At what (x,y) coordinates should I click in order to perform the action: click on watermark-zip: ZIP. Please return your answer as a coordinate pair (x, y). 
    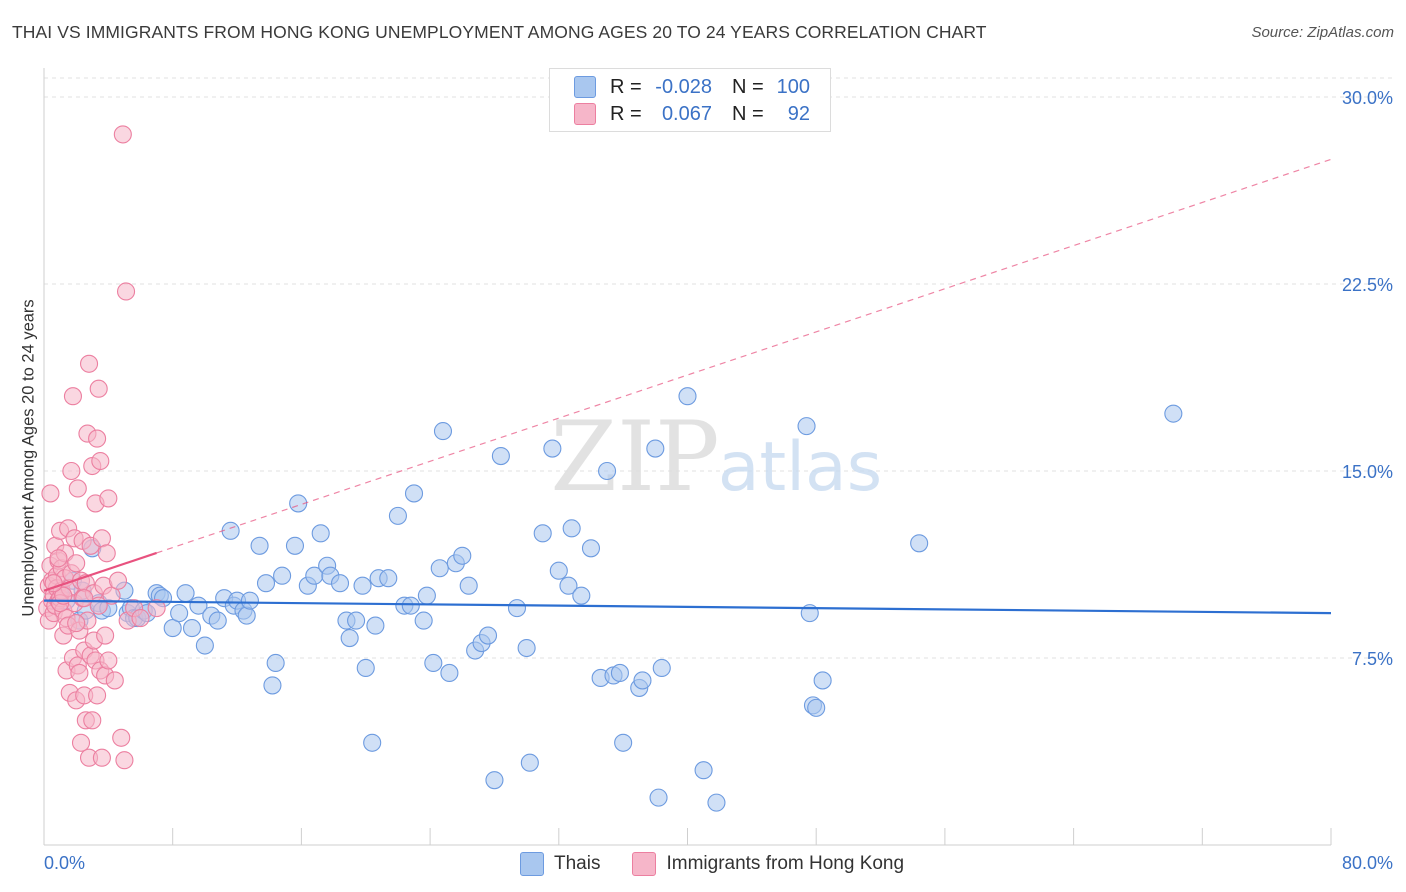
    Looking at the image, I should click on (634, 457).